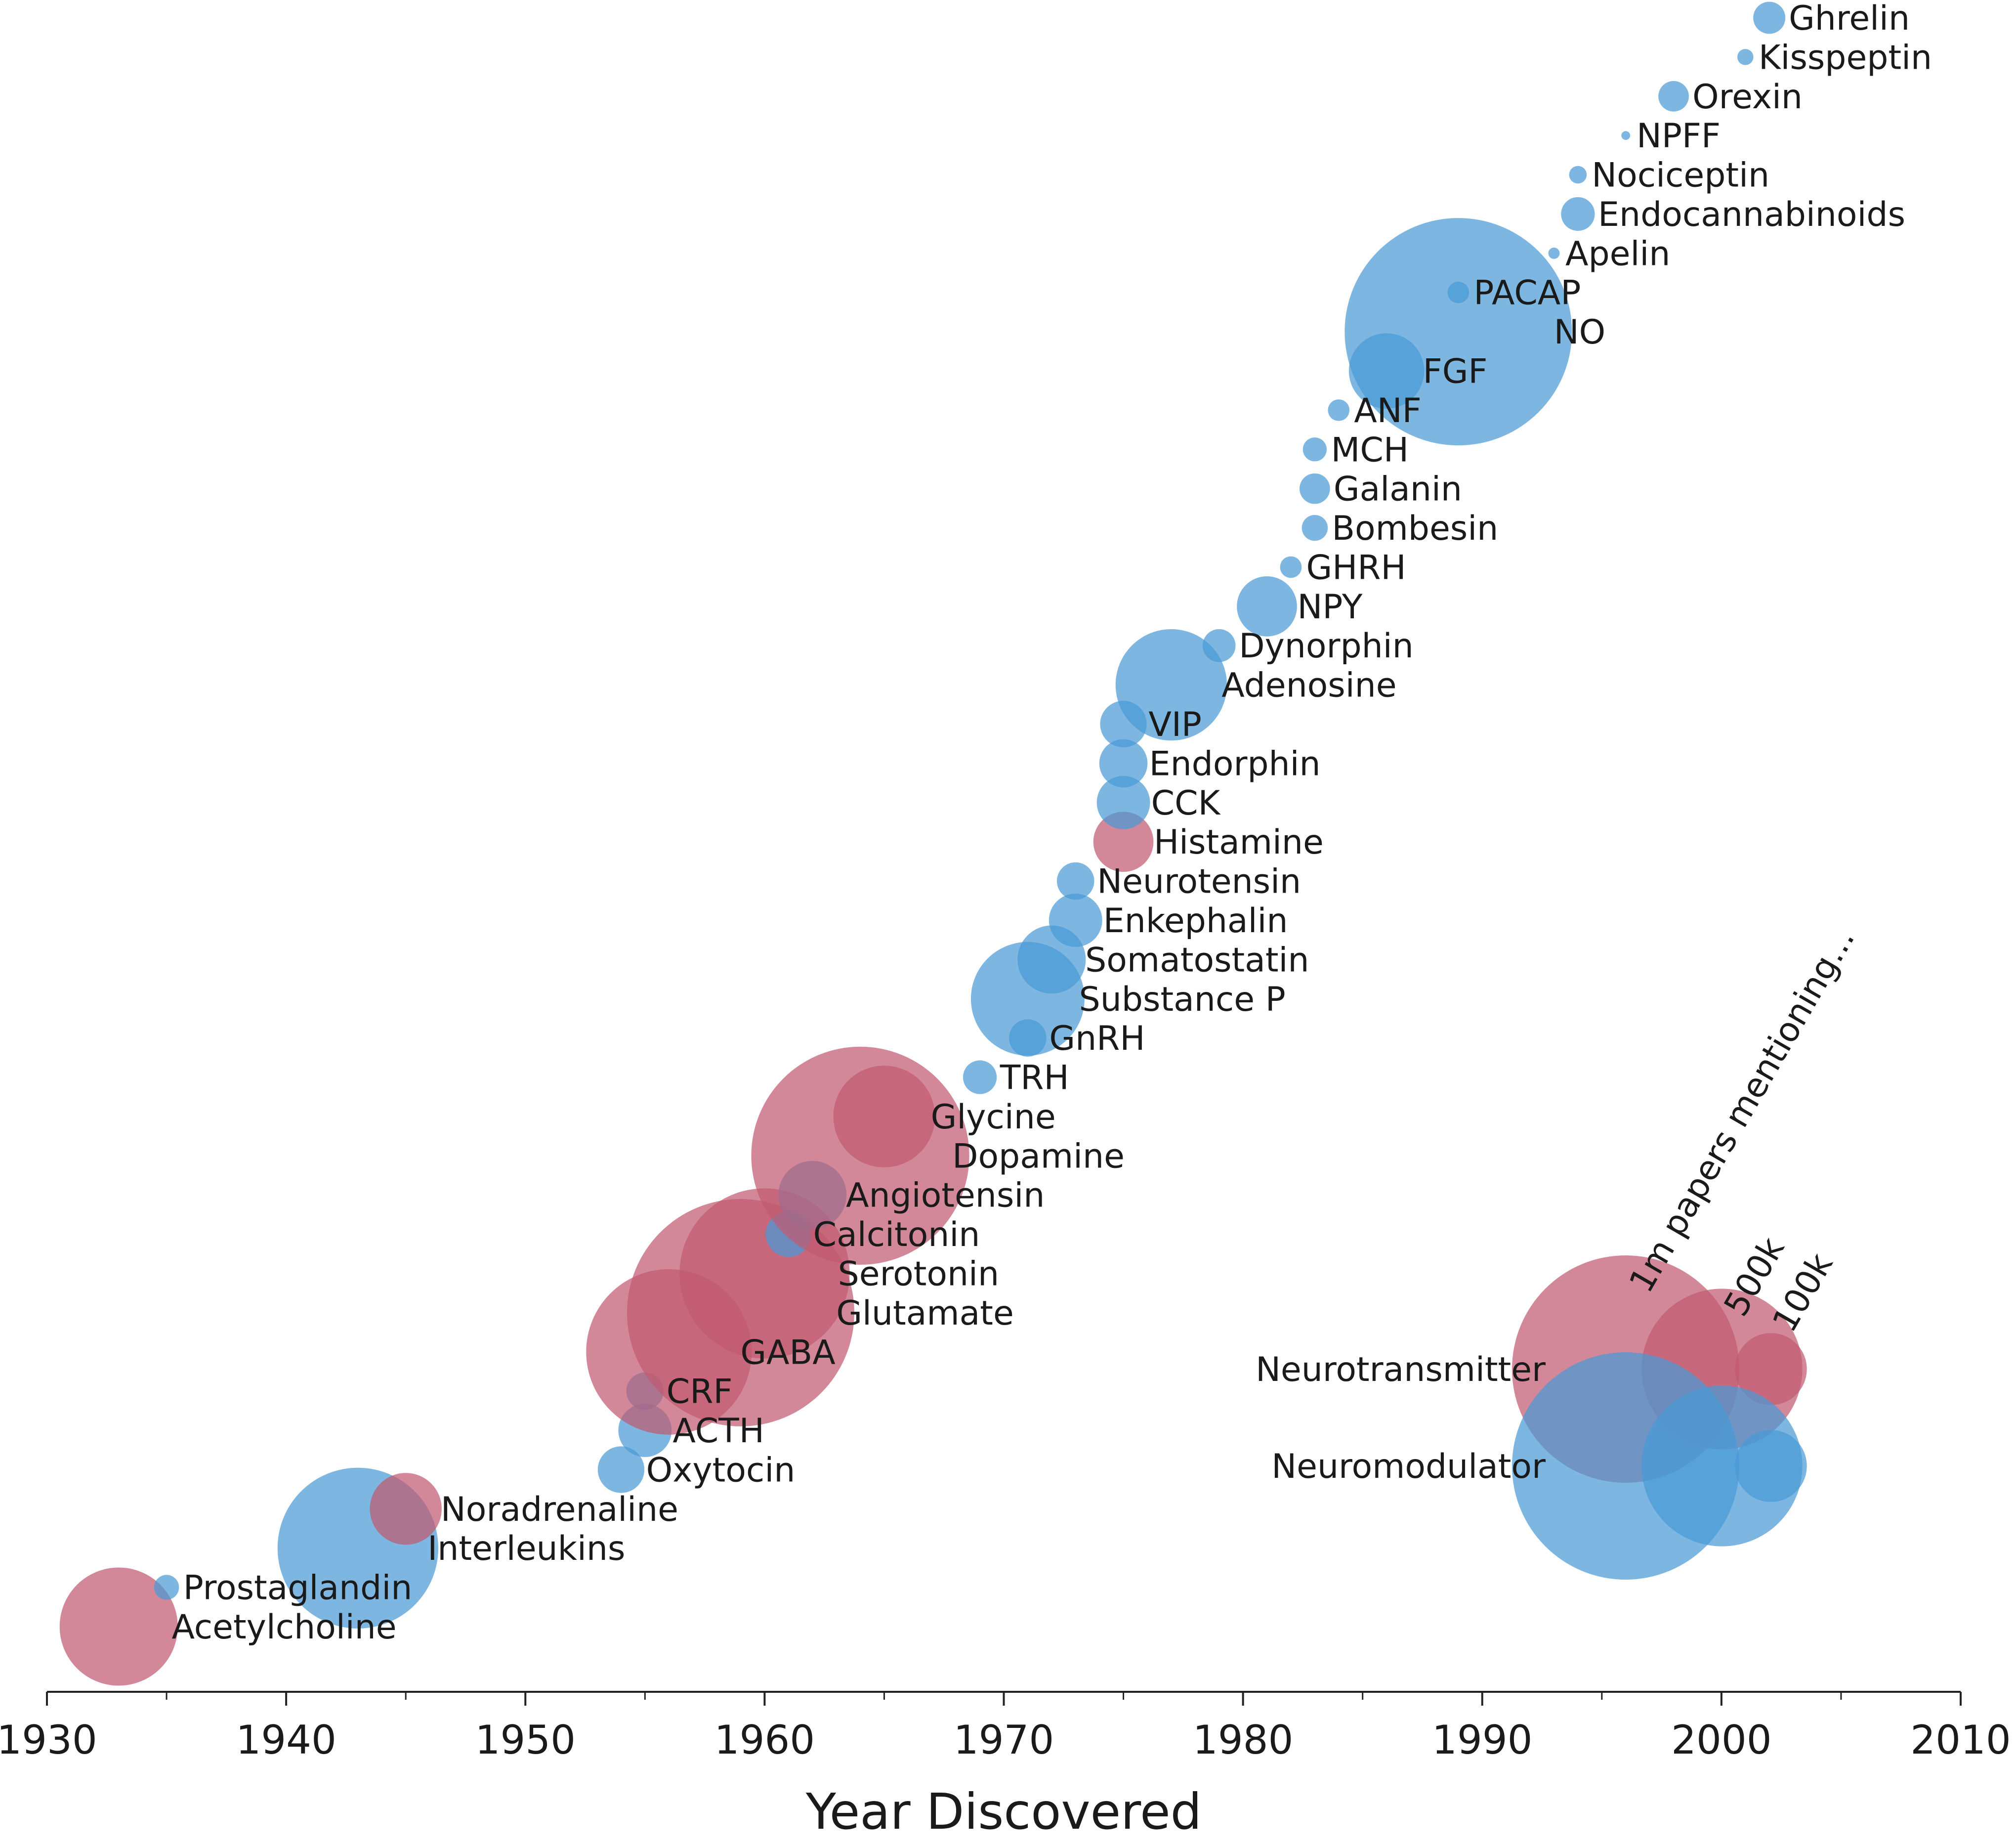 The width and height of the screenshot is (2016, 1848). I want to click on label-somatostatin: Somatostatin, so click(1197, 960).